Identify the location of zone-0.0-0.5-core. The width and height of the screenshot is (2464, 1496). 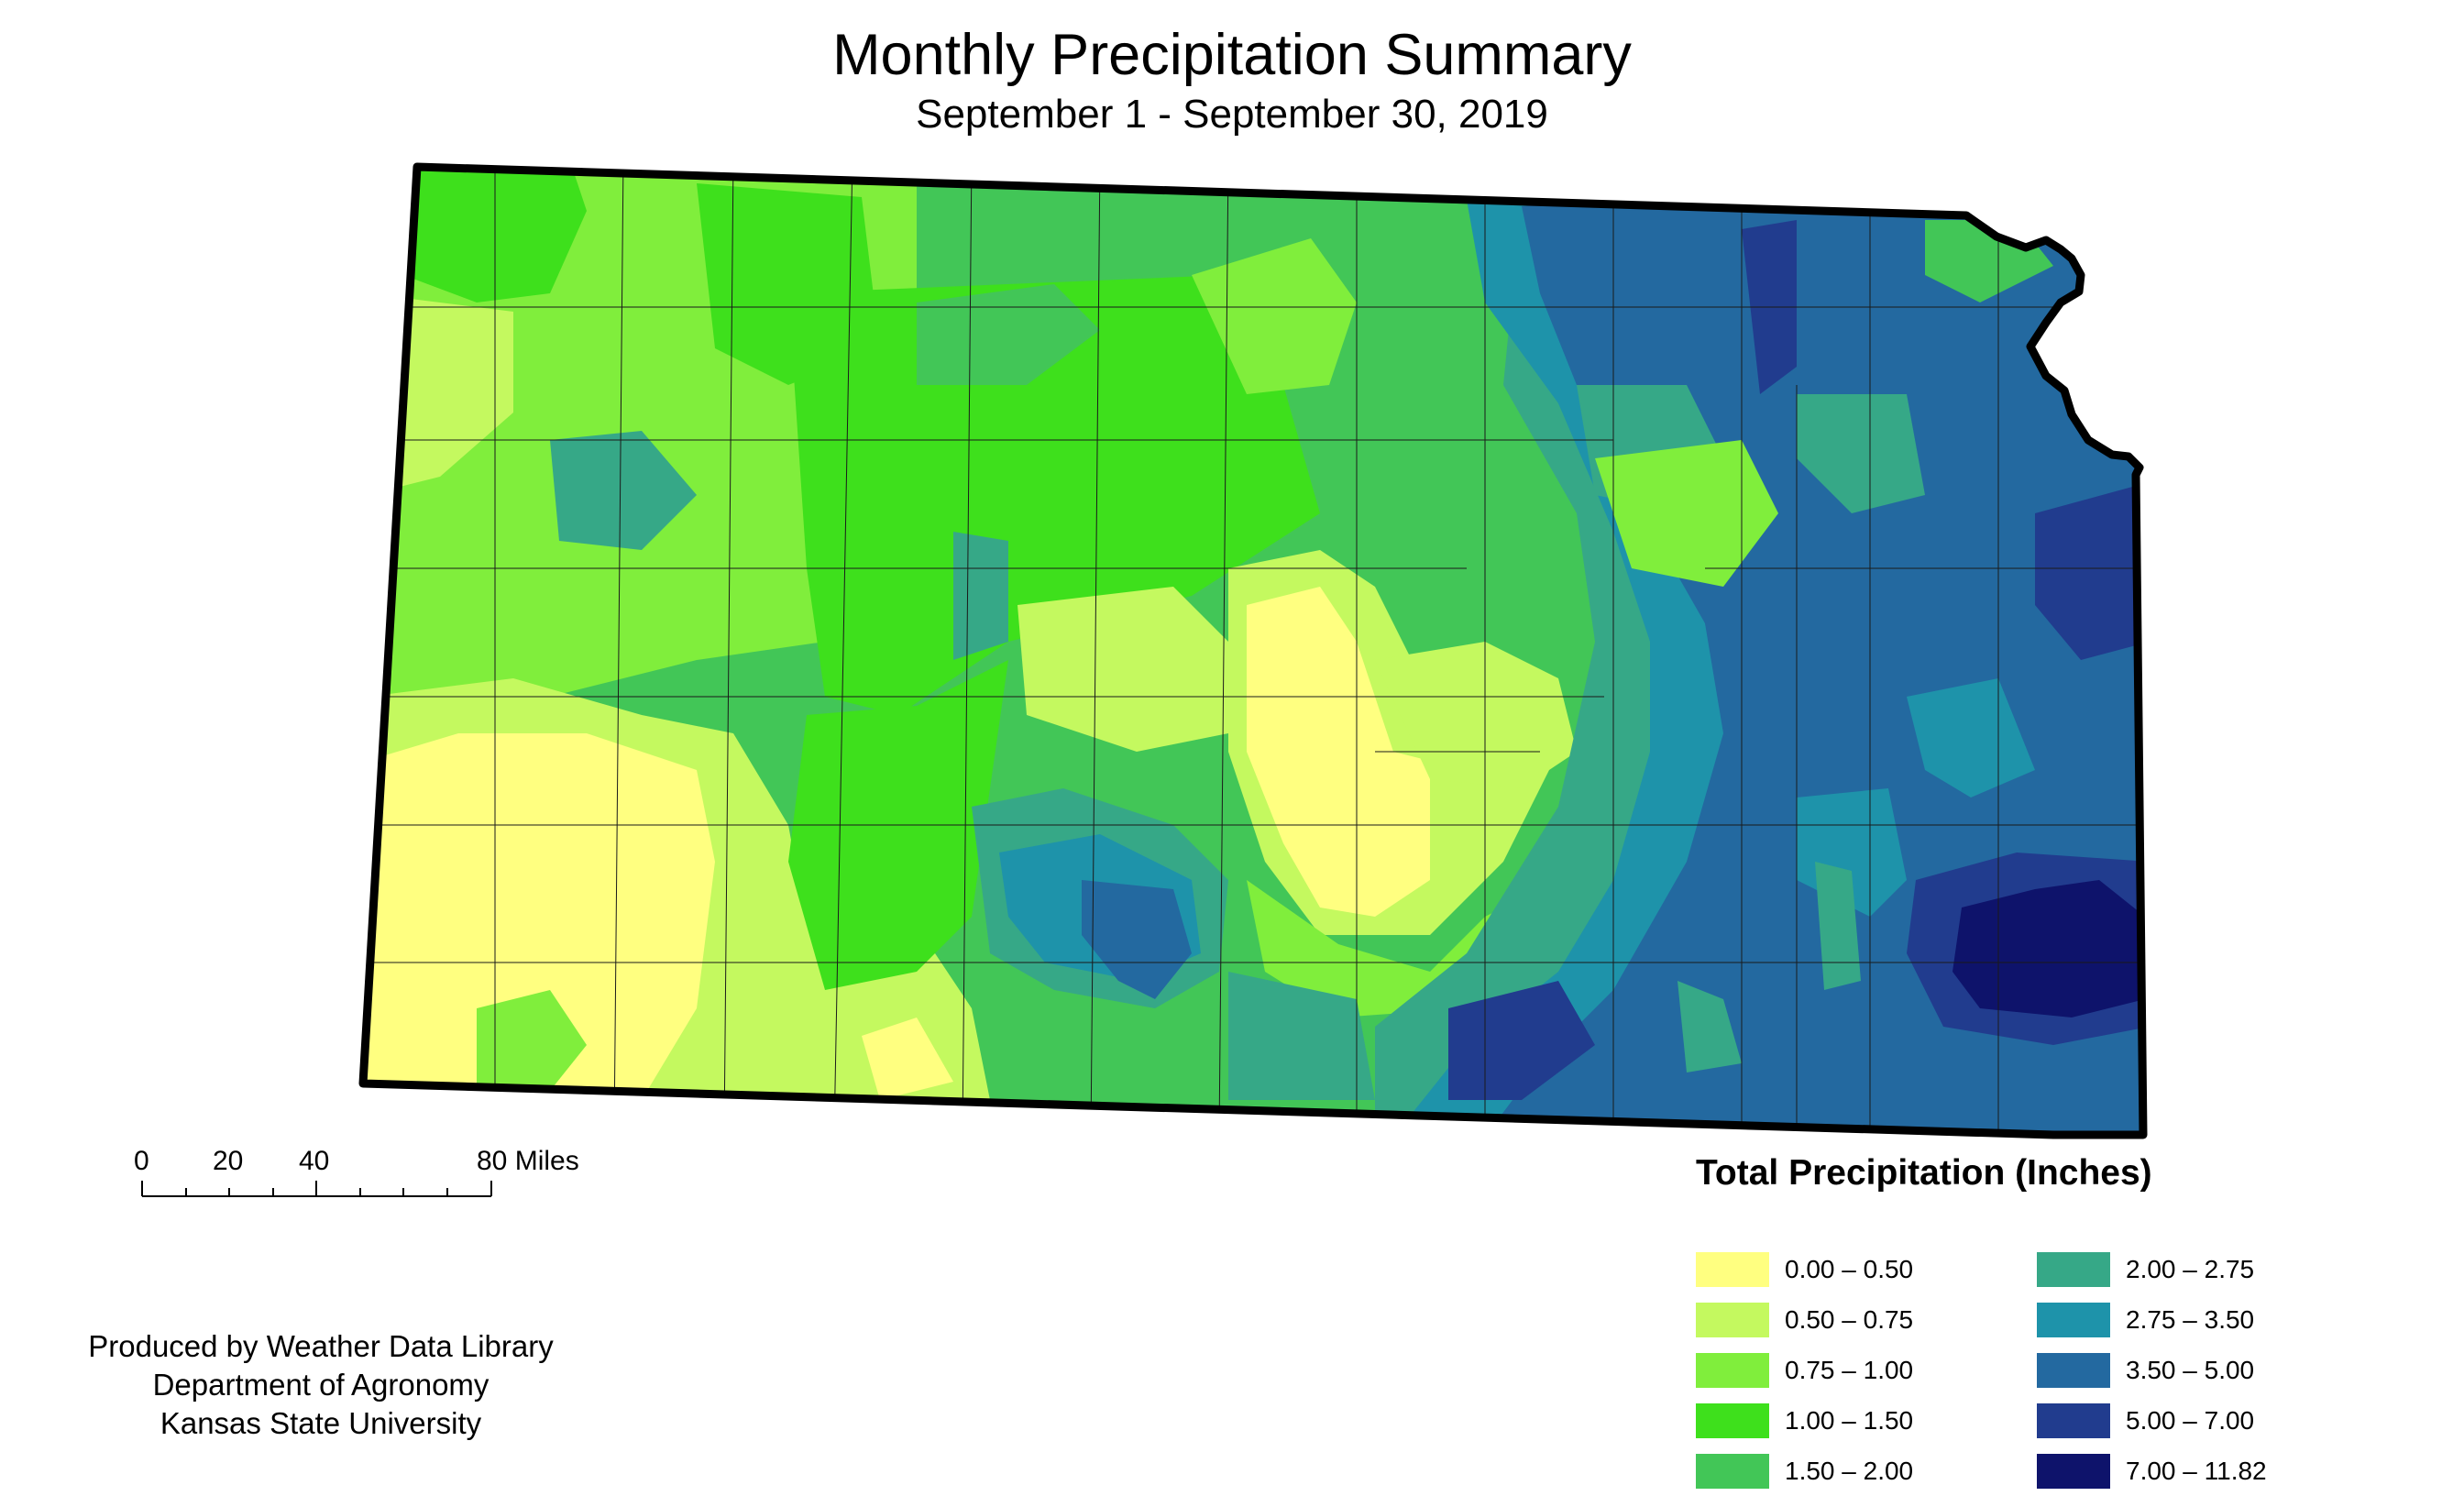
(1338, 752).